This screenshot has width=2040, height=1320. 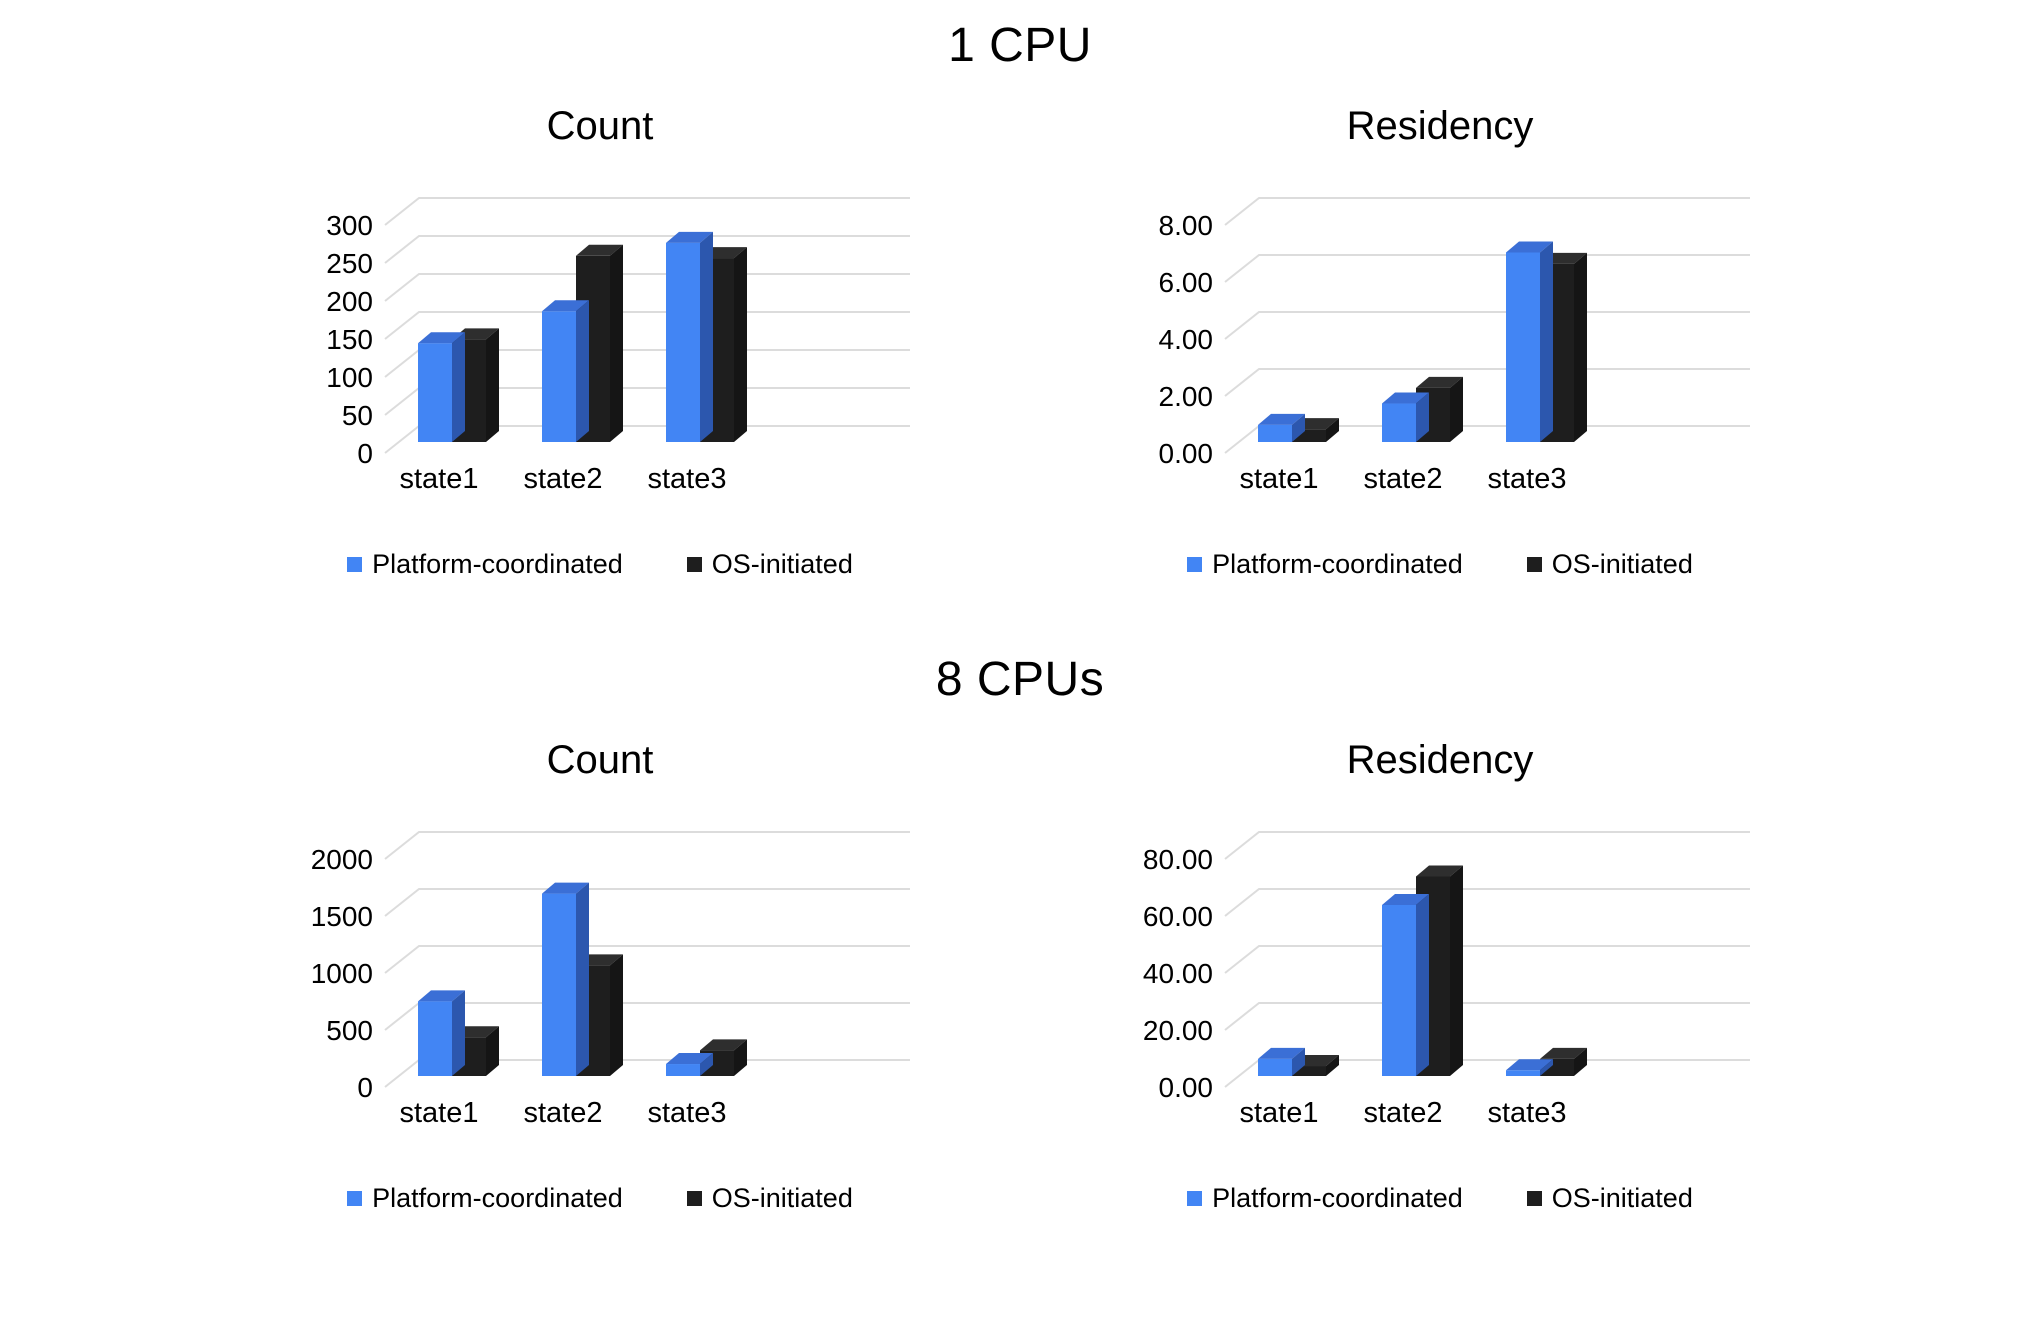 I want to click on chart-canvas-1cpu-count: 0 50 100 150 200 250 300 state1 state2 state3, so click(x=618, y=346).